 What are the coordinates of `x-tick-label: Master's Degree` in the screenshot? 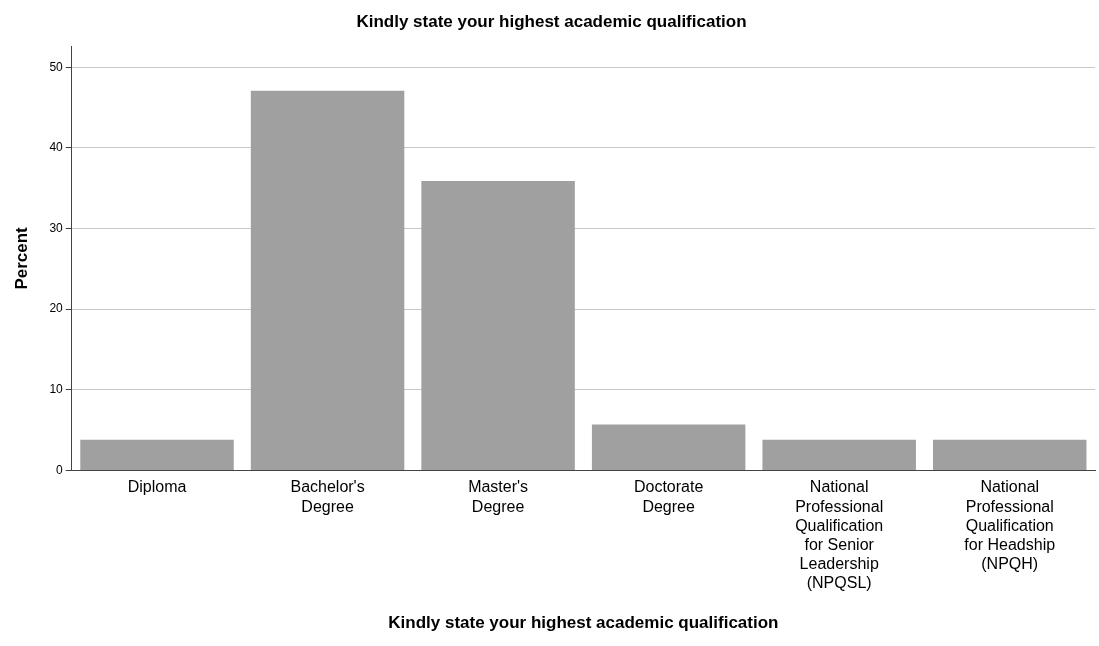 It's located at (498, 496).